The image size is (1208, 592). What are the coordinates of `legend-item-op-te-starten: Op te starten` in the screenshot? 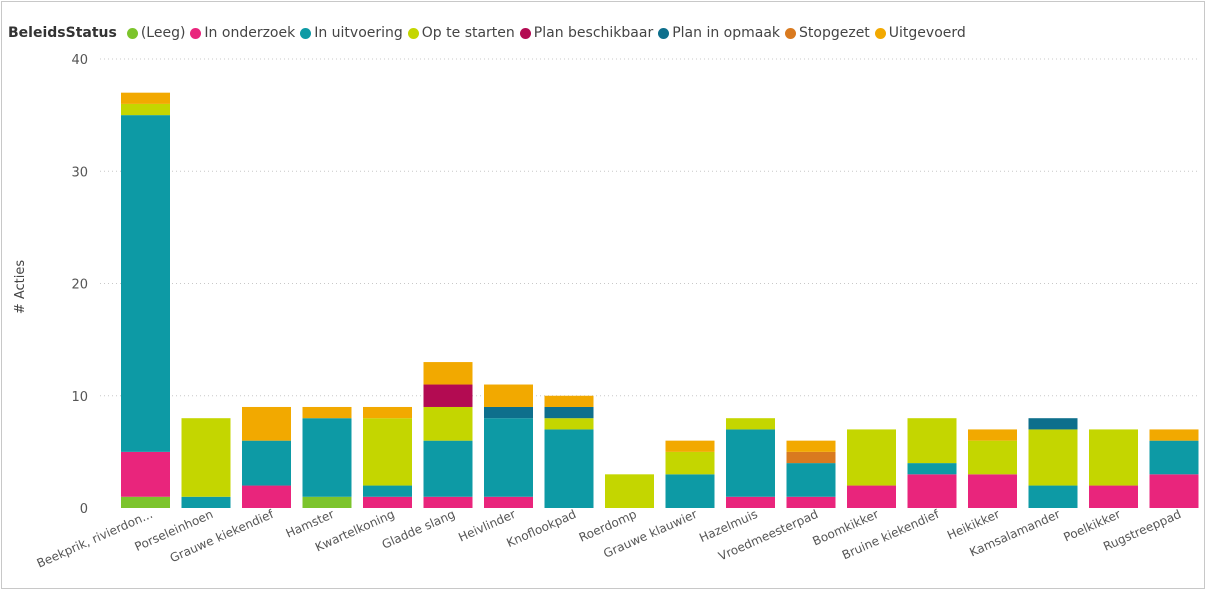 It's located at (461, 33).